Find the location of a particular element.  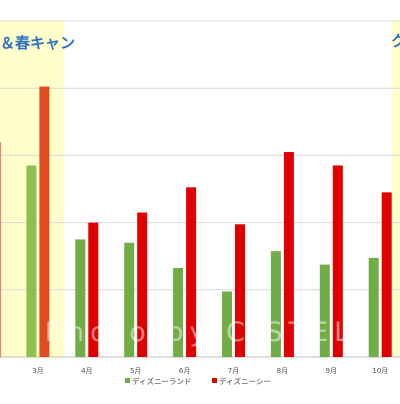

x-tick-label: 8月 is located at coordinates (282, 371).